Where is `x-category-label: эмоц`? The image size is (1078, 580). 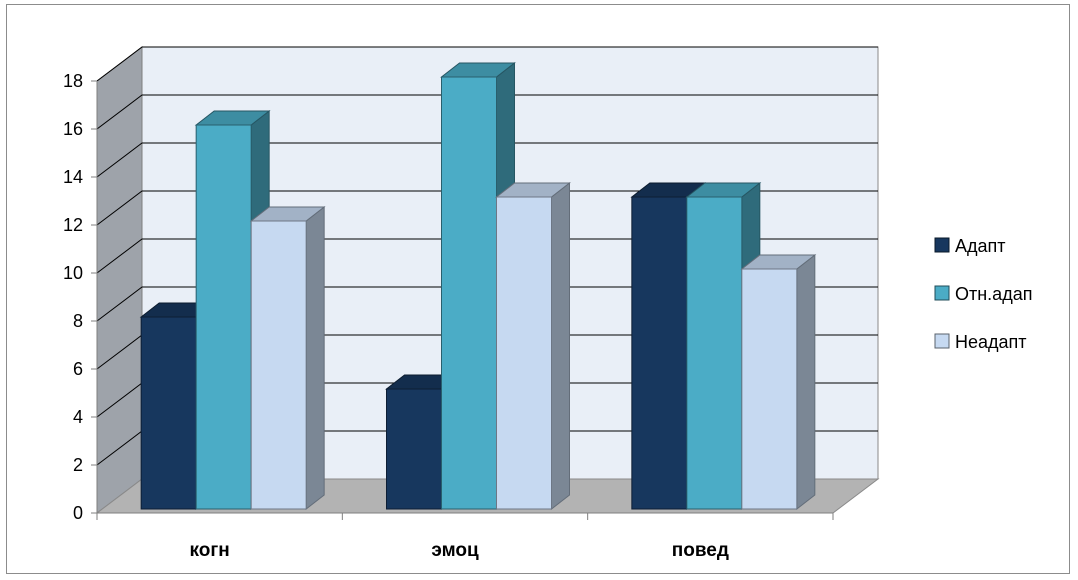 x-category-label: эмоц is located at coordinates (455, 550).